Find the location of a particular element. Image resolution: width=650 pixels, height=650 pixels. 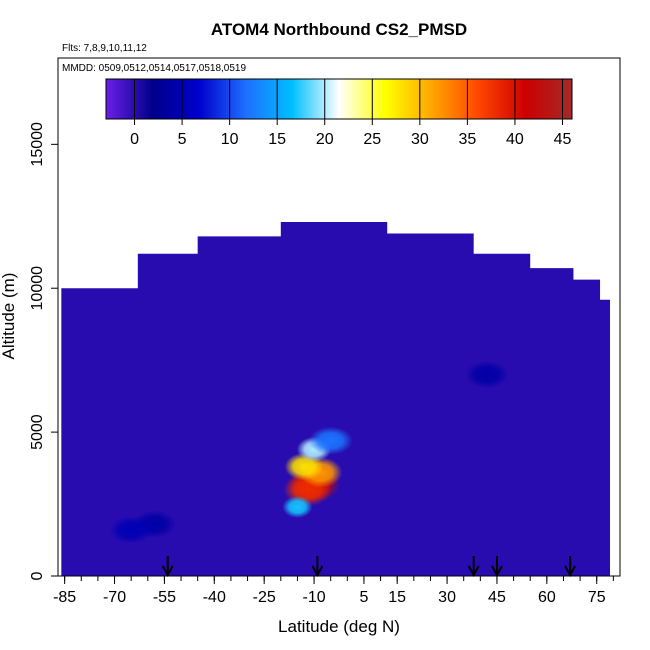

dates-note: MMDD: 0509,0512,0514,0517,0518,0519 is located at coordinates (154, 68).